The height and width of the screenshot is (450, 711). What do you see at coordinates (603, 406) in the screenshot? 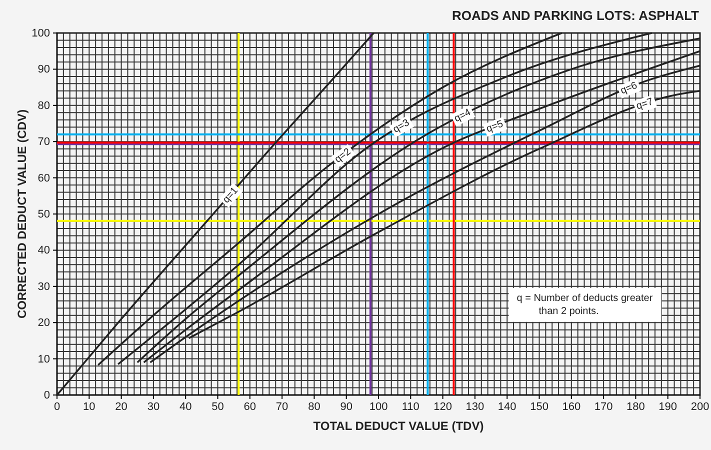
I see `x-tick-label: 170` at bounding box center [603, 406].